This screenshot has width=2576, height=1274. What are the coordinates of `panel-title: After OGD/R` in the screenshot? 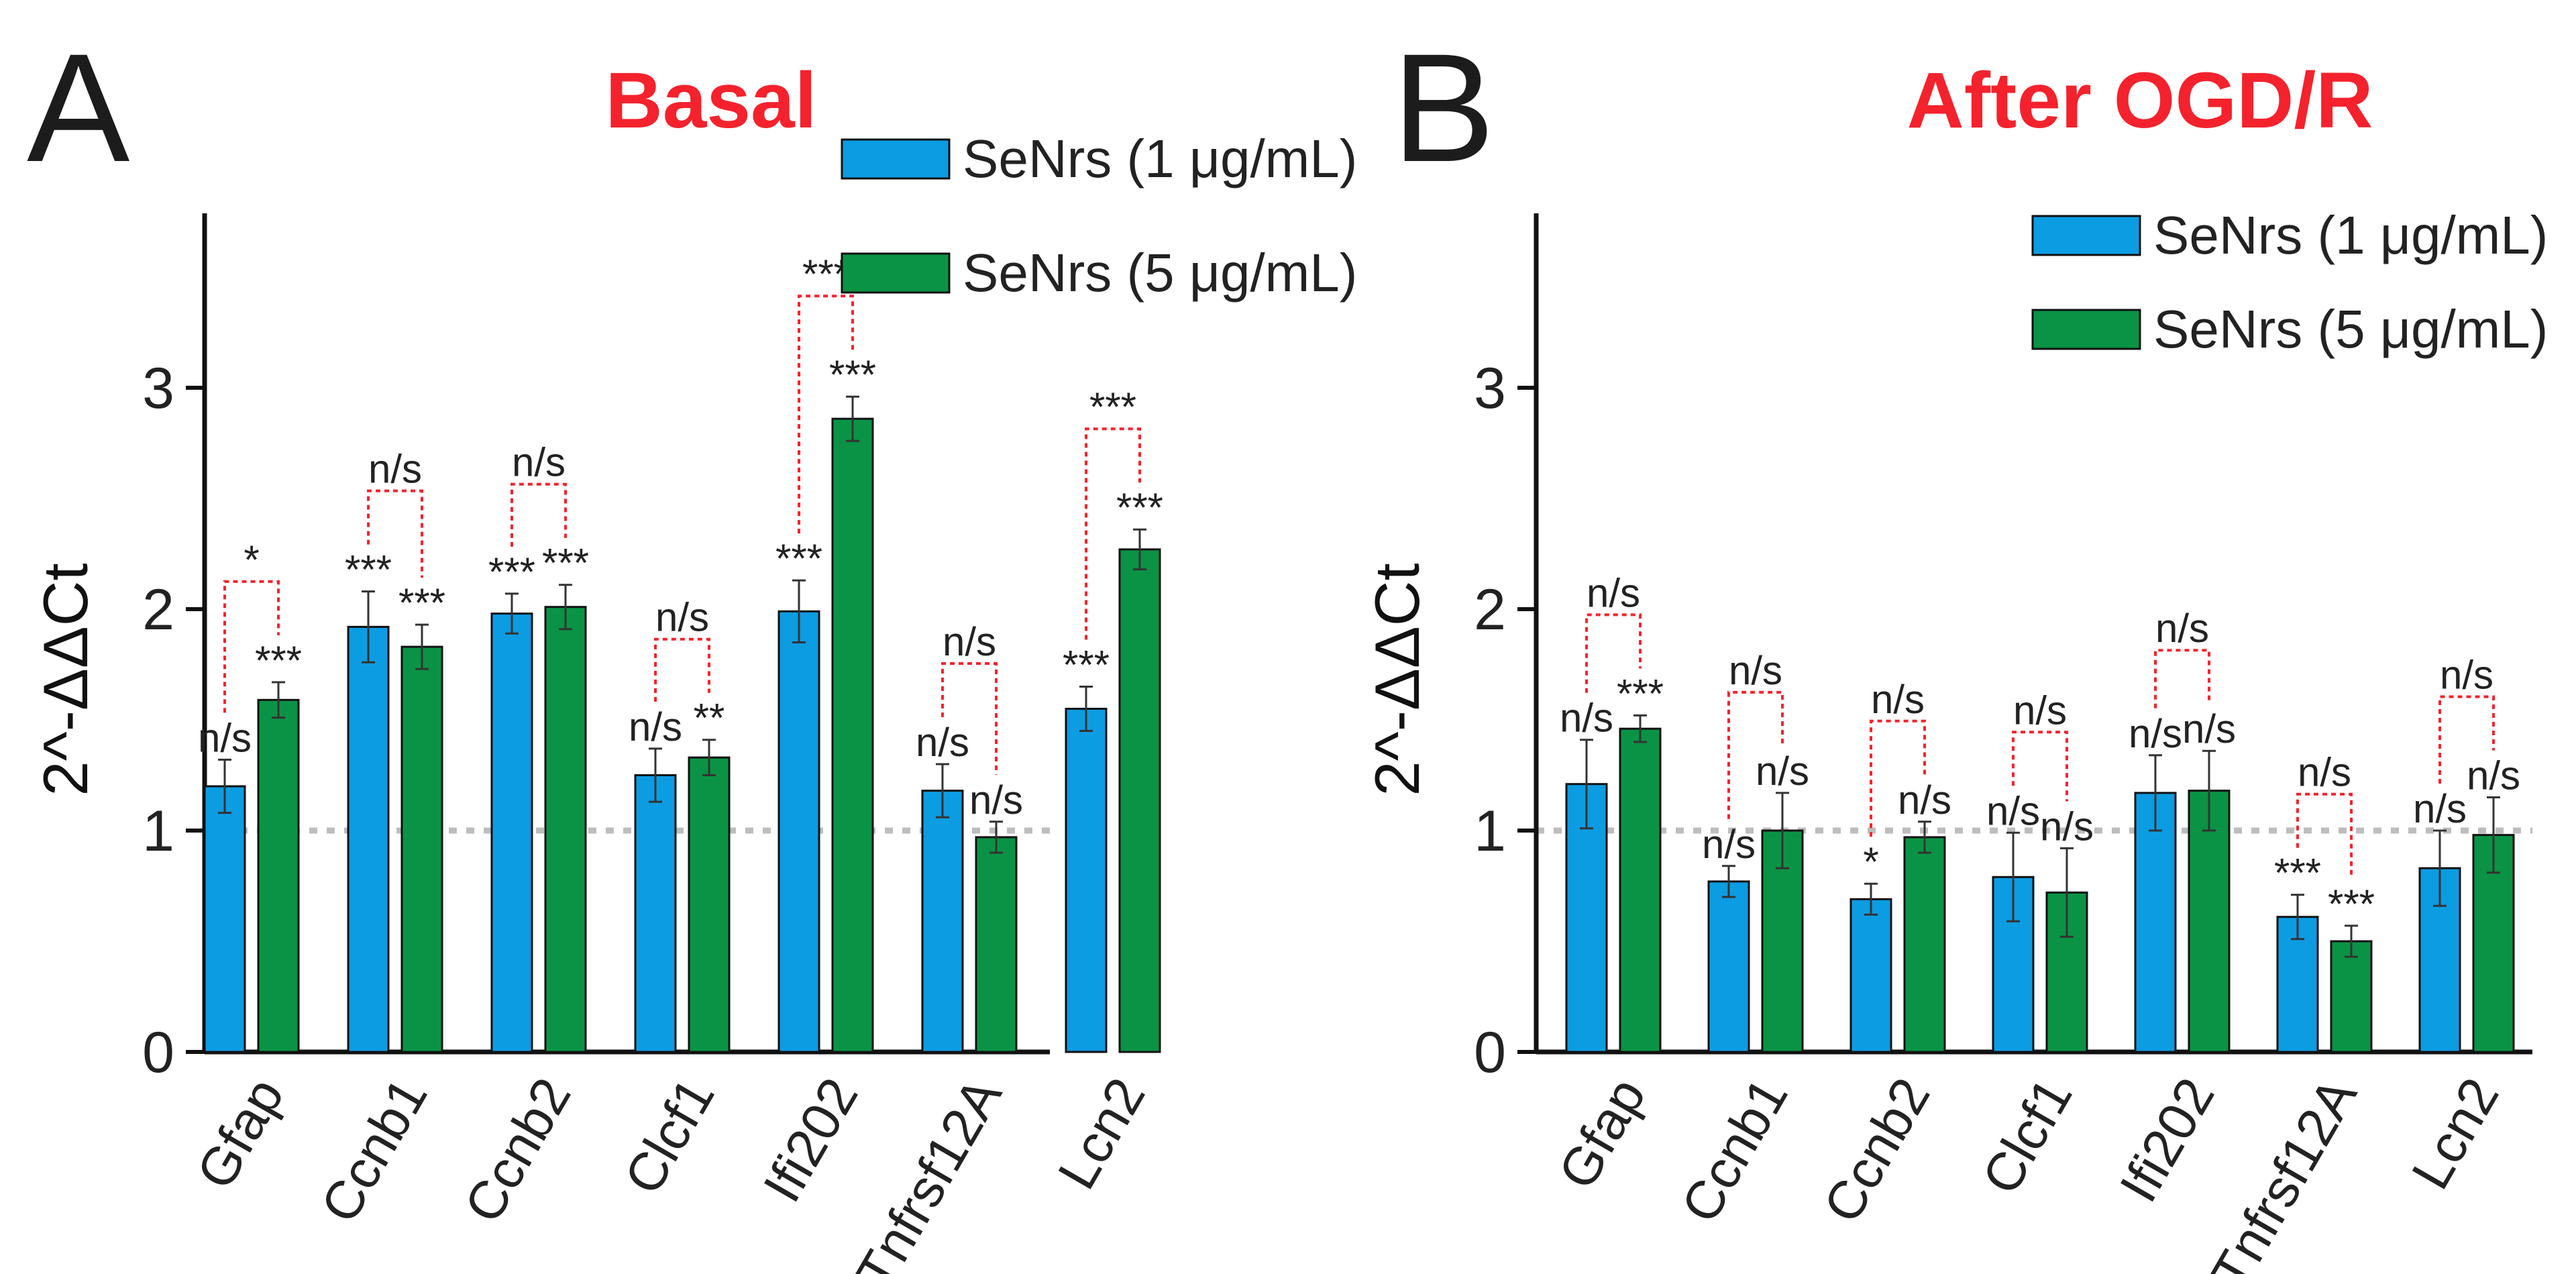 It's located at (2140, 100).